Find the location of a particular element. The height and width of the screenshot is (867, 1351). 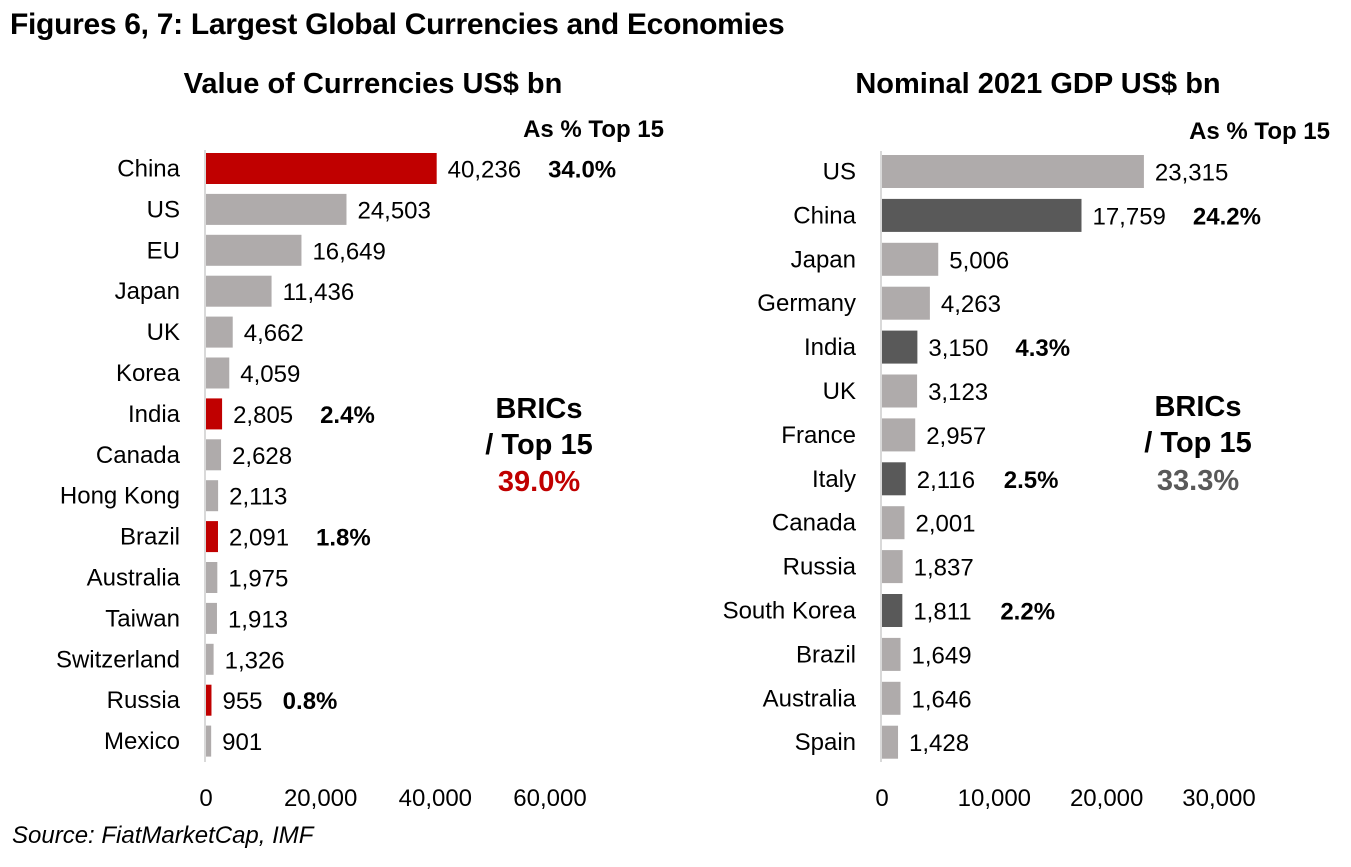

bar-taiwan is located at coordinates (211, 618).